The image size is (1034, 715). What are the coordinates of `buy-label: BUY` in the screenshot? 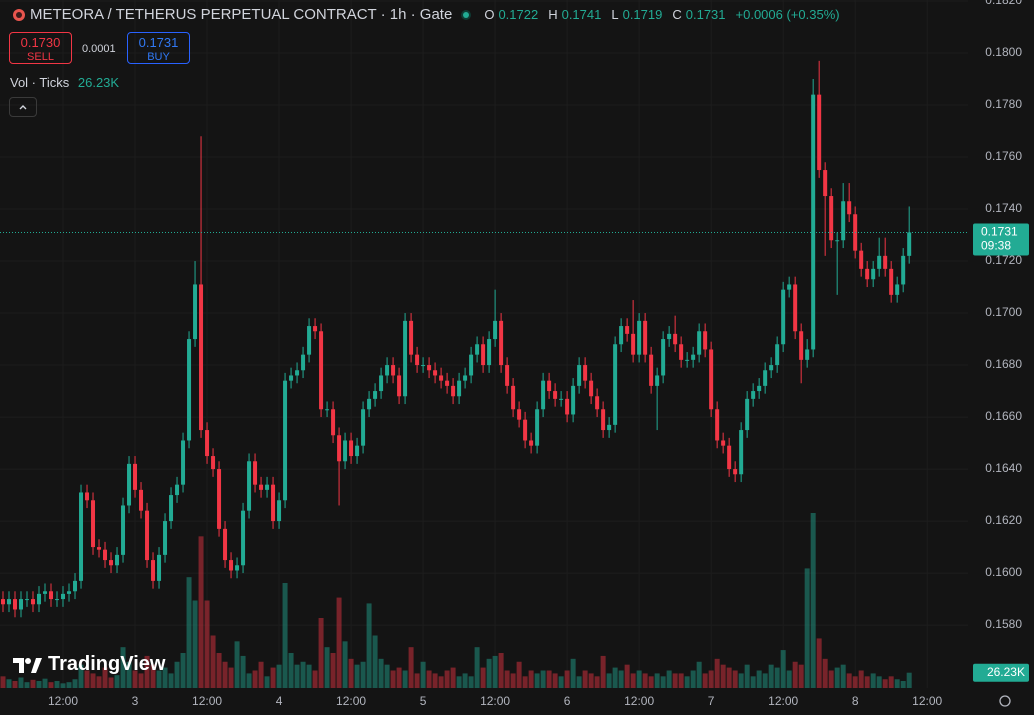 It's located at (158, 57).